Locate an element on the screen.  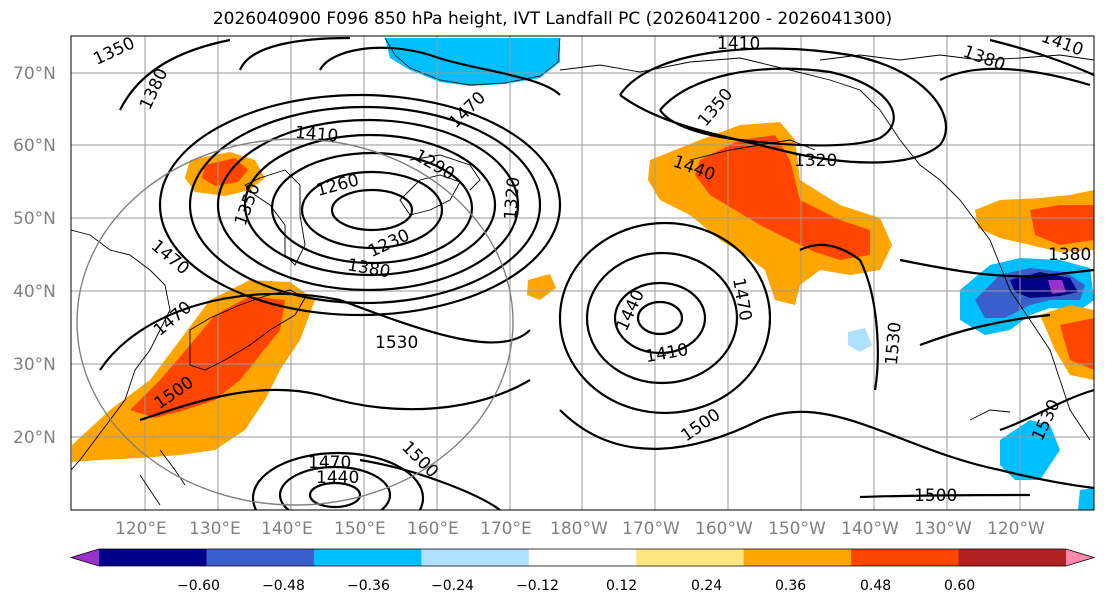
lat-label: 40°N is located at coordinates (34, 292).